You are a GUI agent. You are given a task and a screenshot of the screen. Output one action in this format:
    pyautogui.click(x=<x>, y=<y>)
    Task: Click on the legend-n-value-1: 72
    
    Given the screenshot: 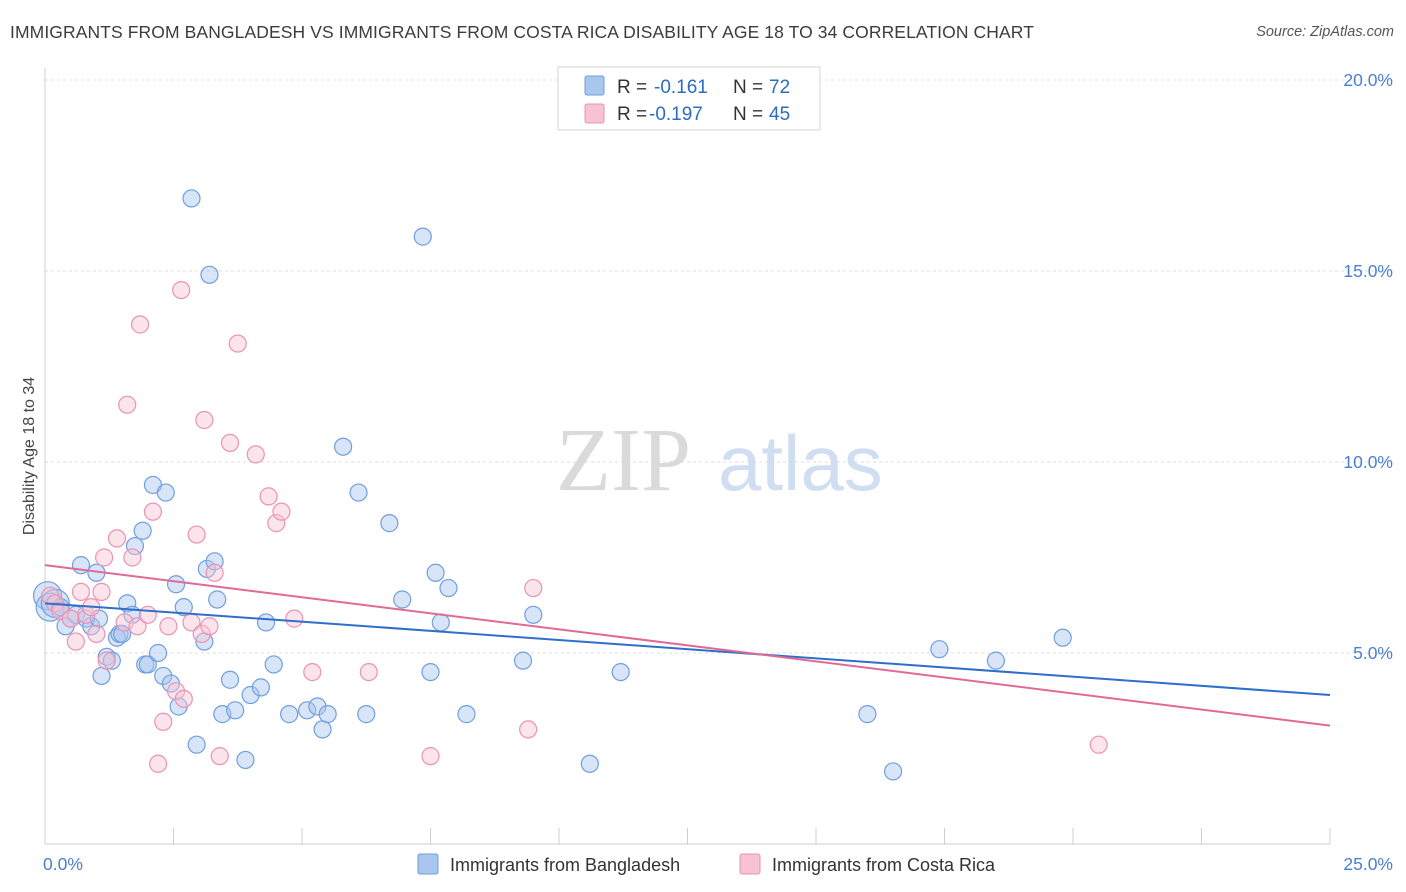 What is the action you would take?
    pyautogui.click(x=779, y=87)
    